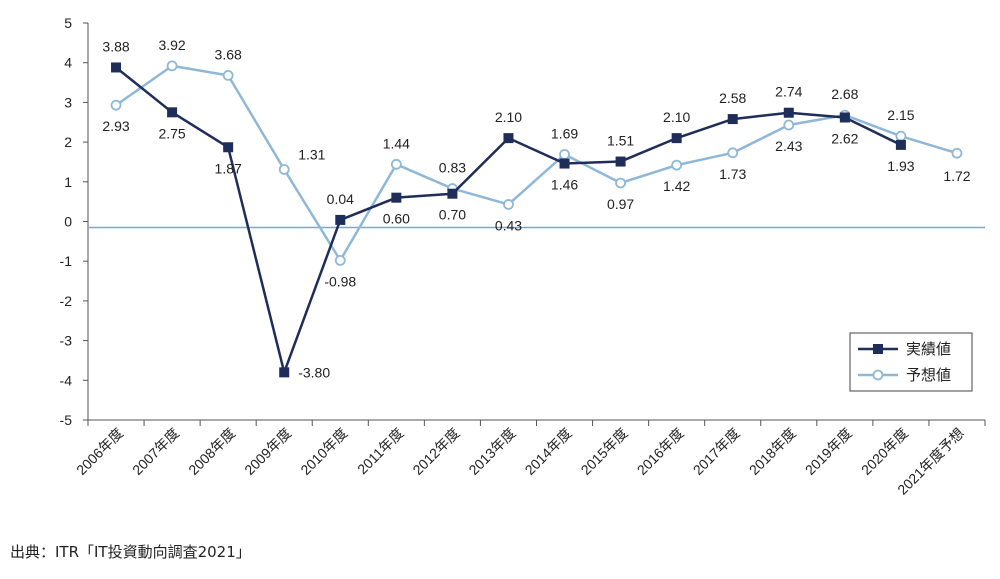 Image resolution: width=1000 pixels, height=579 pixels. Describe the element at coordinates (66, 261) in the screenshot. I see `y-tick-label: -1` at that location.